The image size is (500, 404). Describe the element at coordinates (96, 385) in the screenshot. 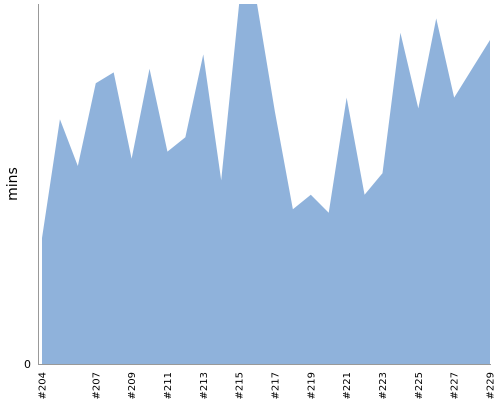

I see `x-tick-label: #207` at that location.